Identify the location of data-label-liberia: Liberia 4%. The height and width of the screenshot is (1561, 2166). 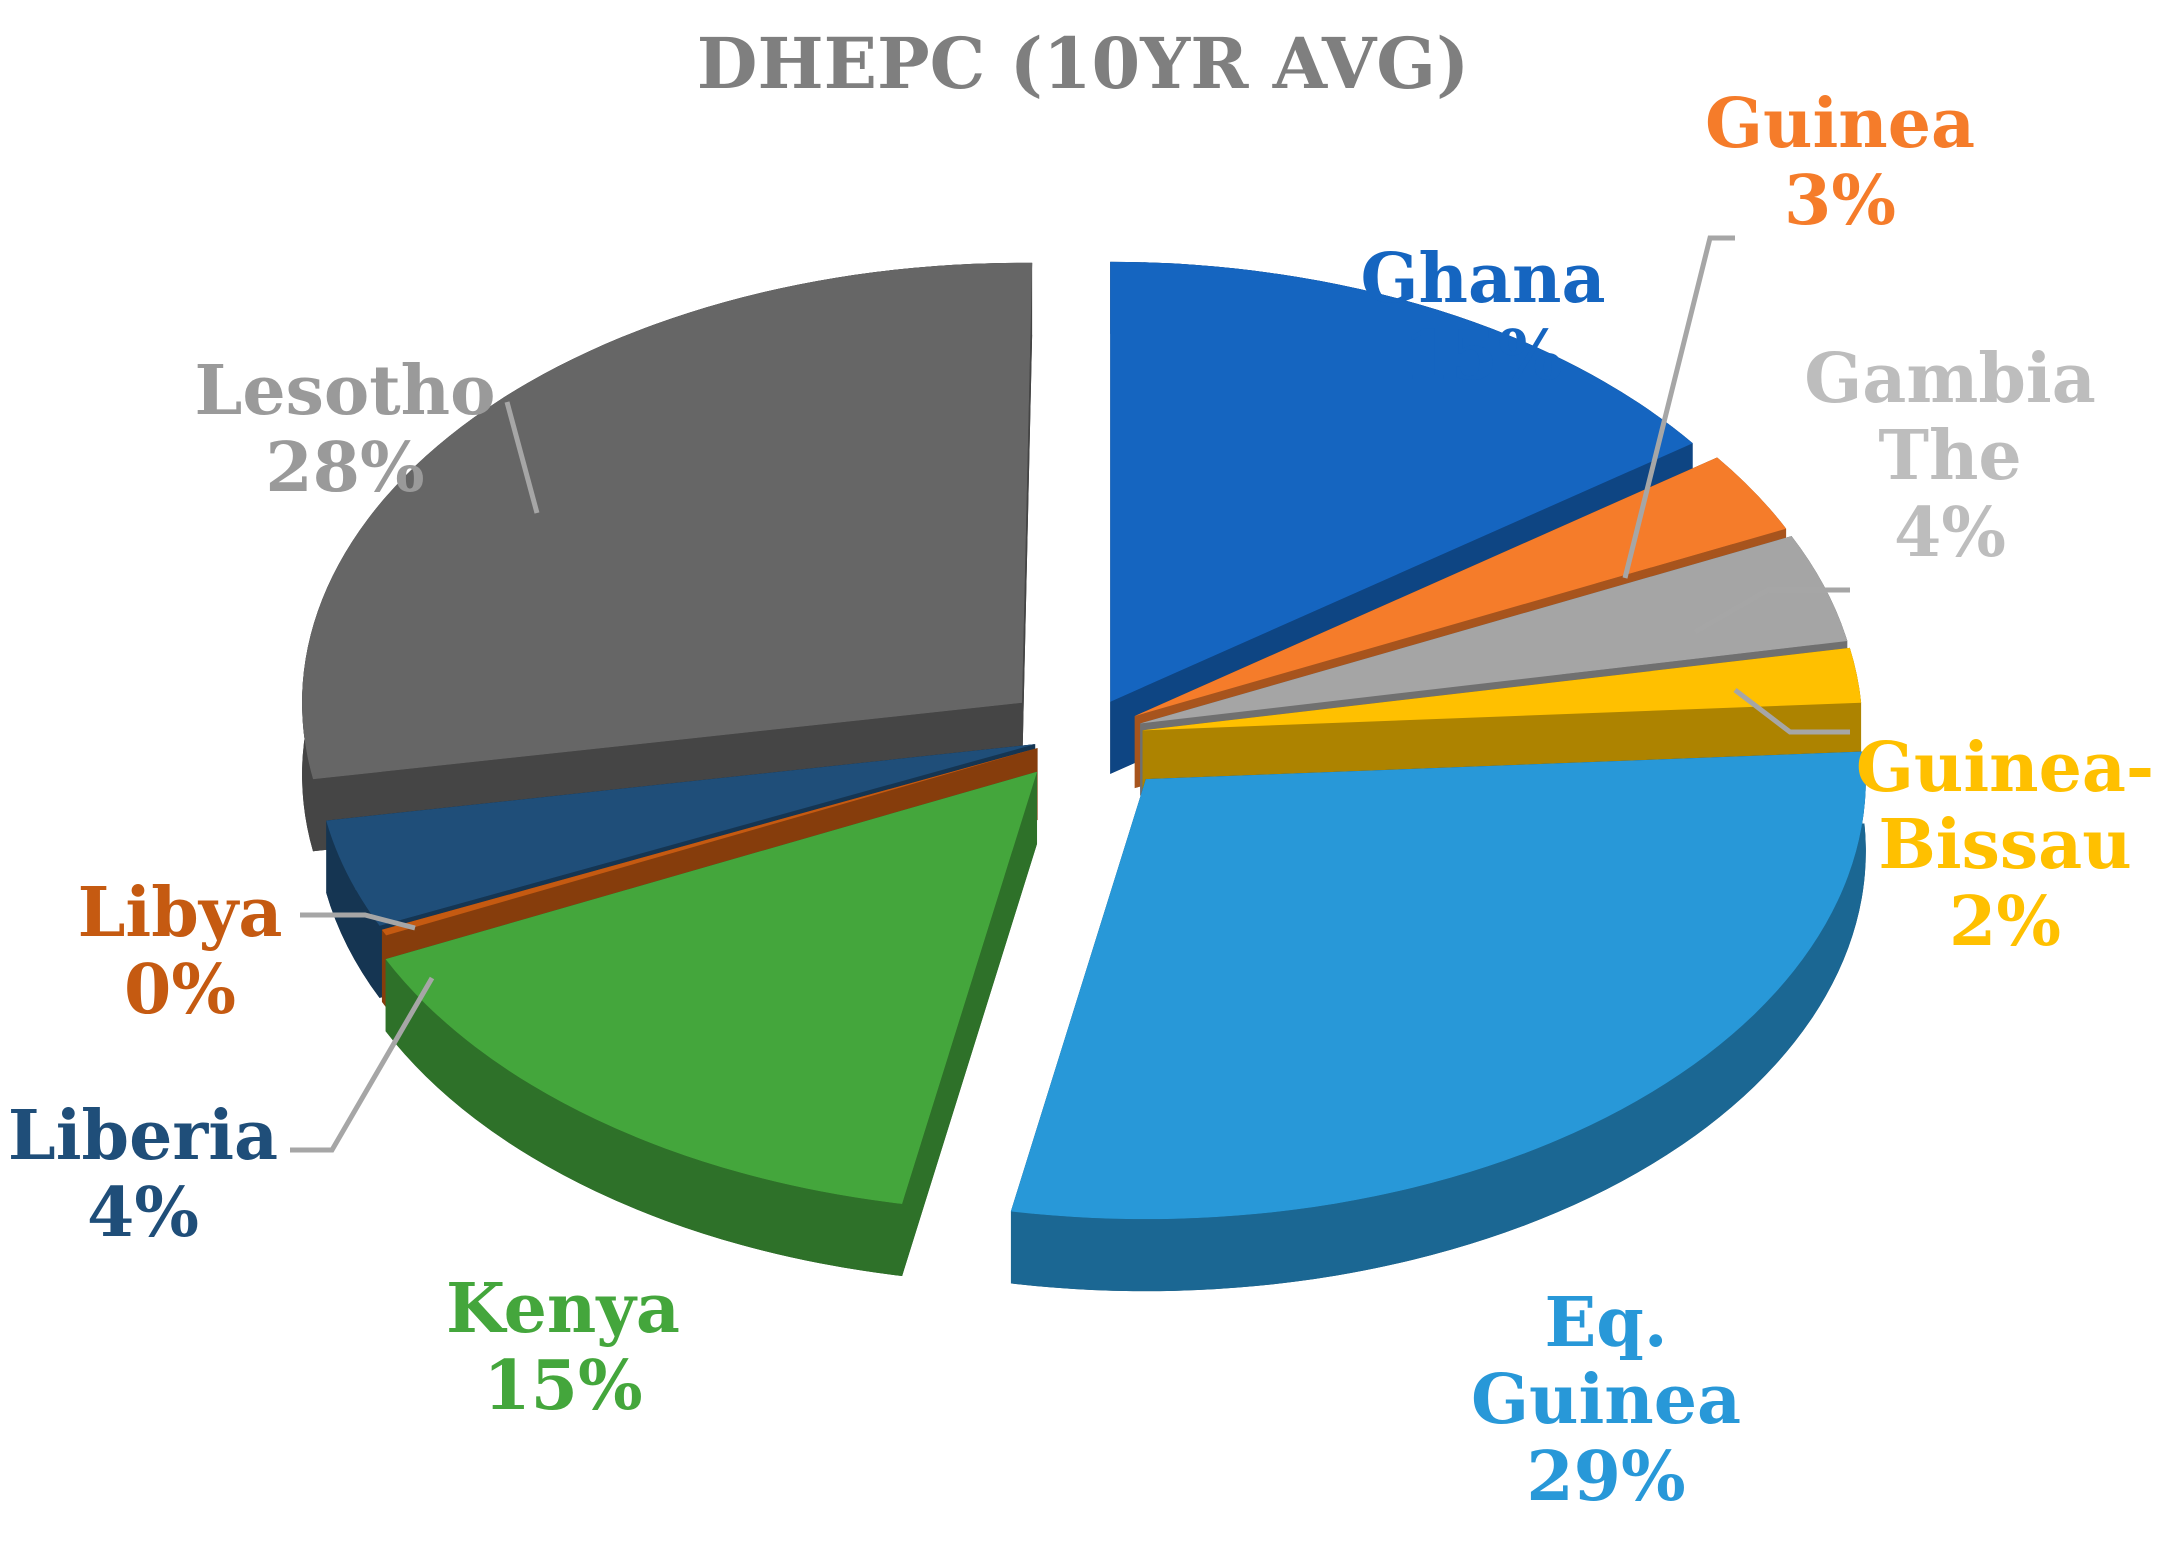
(143, 1175).